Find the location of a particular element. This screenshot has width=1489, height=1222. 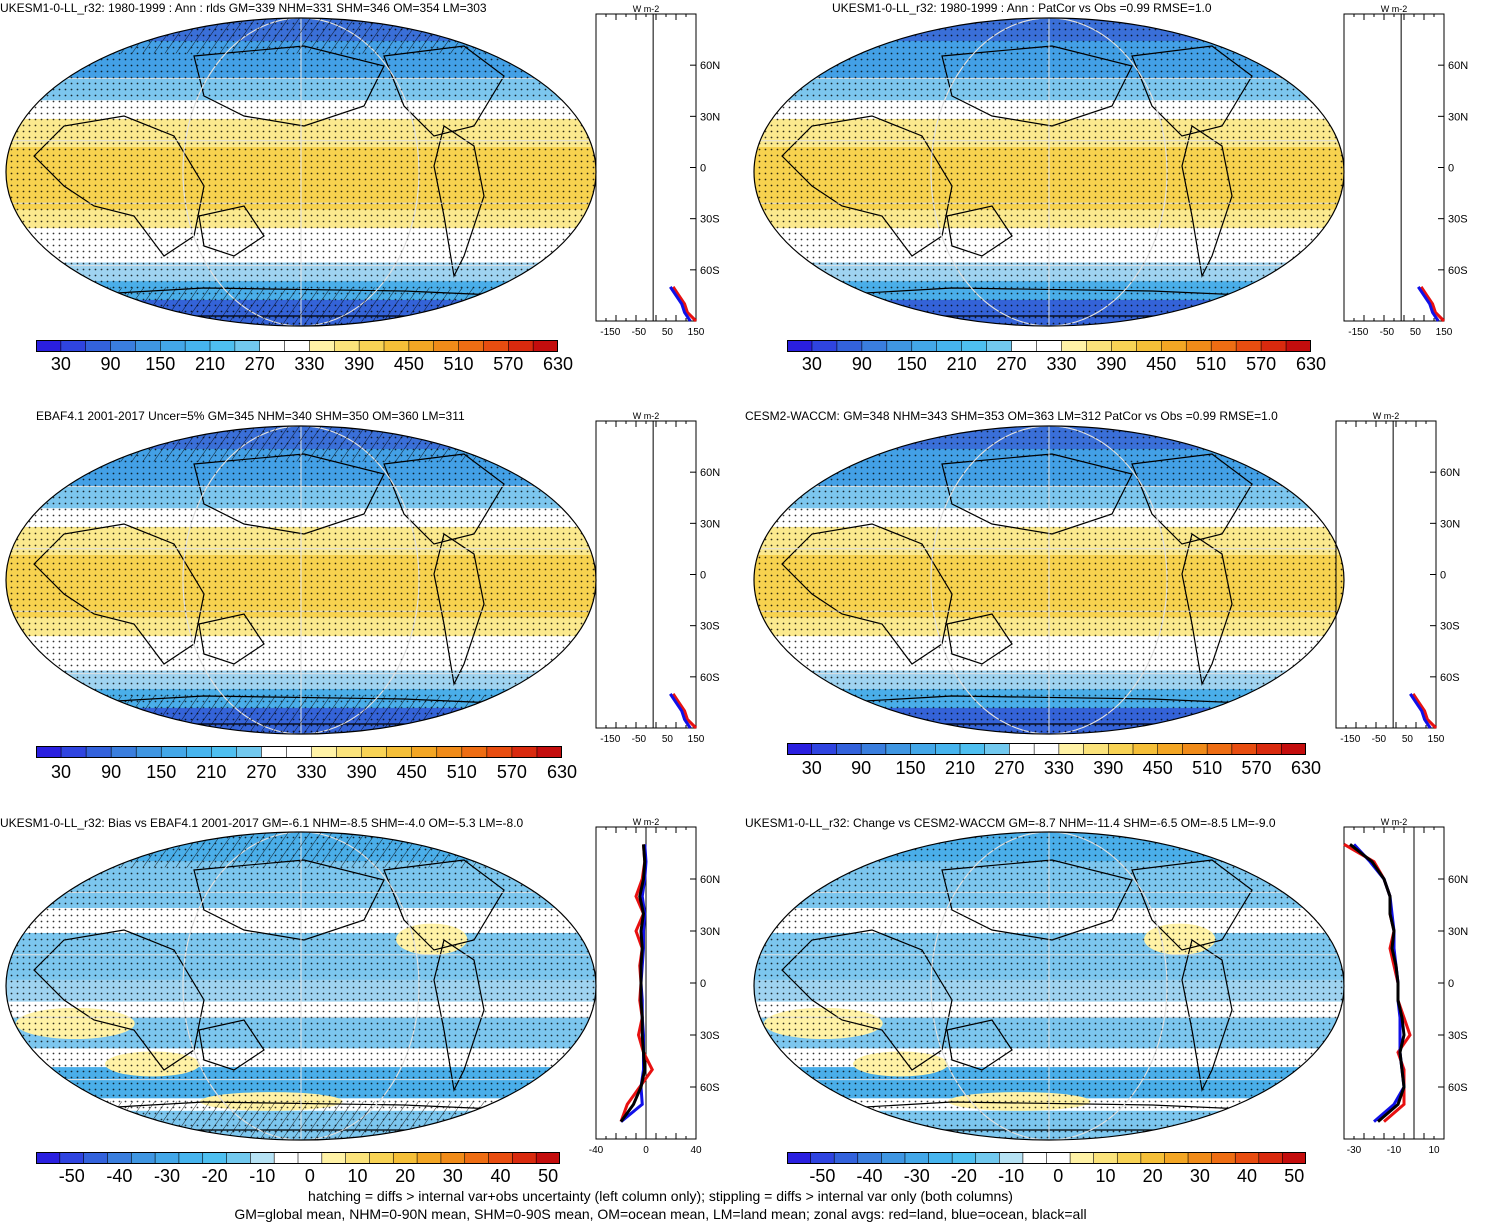

colorbar-tick-label: 40 is located at coordinates (500, 1176).